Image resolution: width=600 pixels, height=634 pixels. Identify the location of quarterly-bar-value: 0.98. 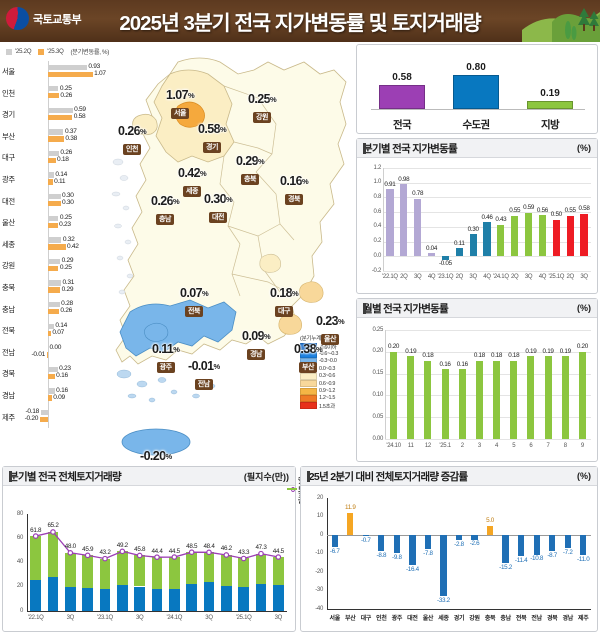
(404, 179).